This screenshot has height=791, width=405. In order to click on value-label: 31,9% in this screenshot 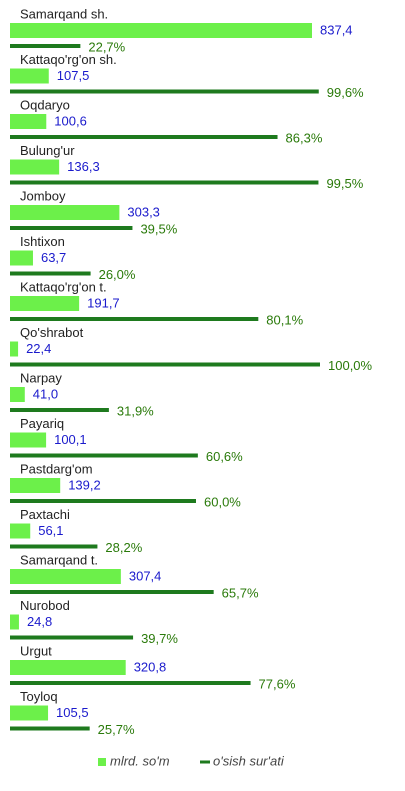, I will do `click(135, 410)`.